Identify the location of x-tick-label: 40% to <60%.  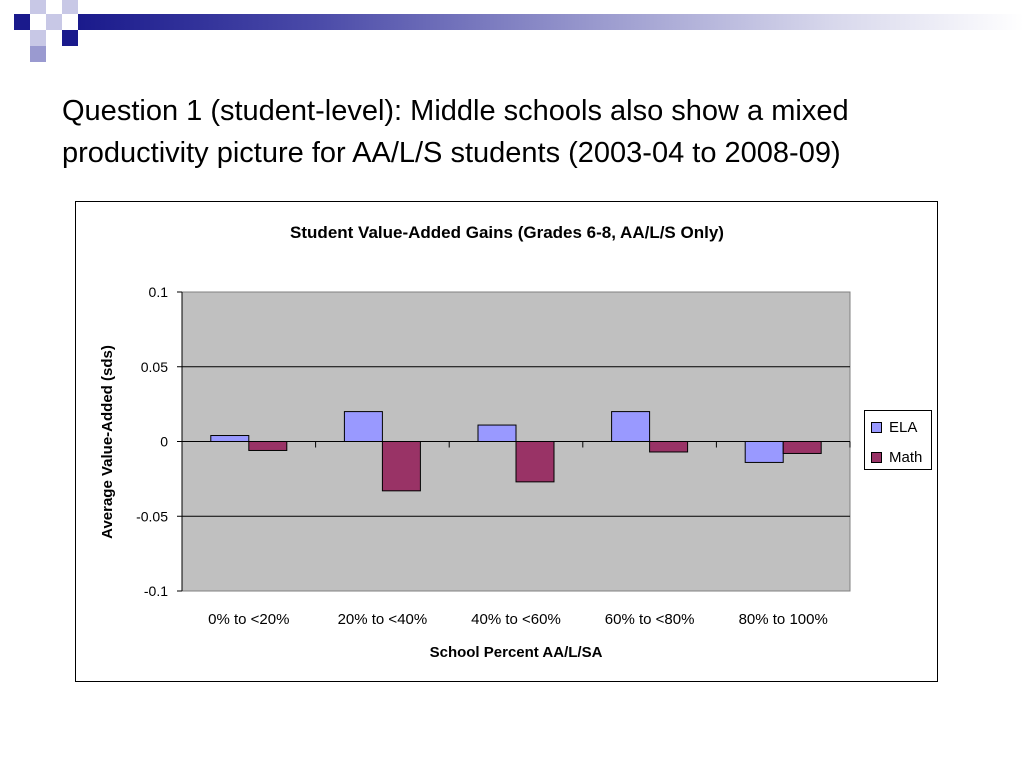
(516, 619).